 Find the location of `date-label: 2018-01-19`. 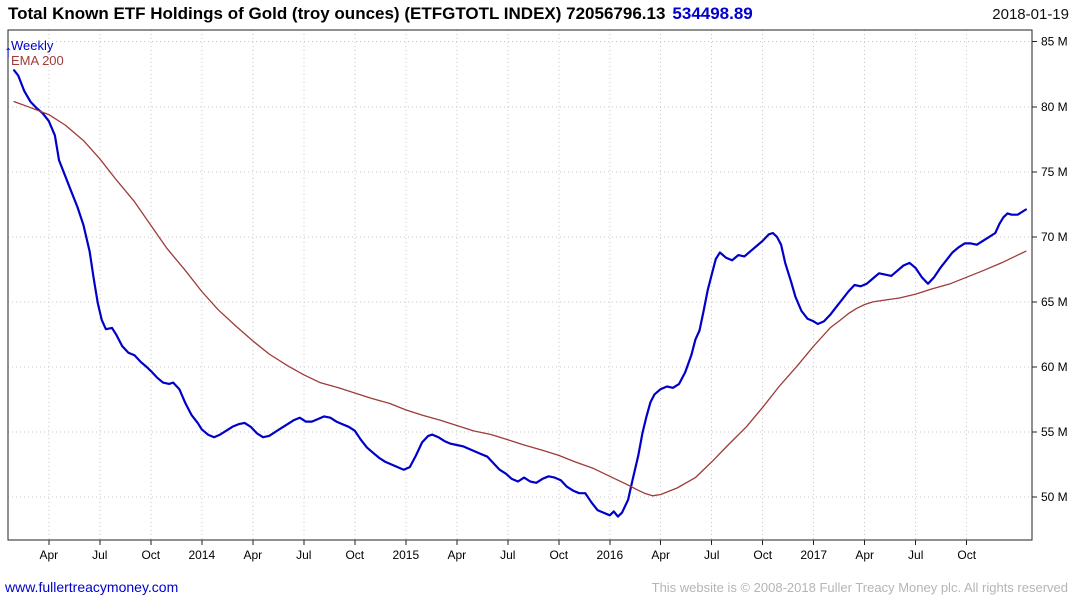

date-label: 2018-01-19 is located at coordinates (1030, 14).